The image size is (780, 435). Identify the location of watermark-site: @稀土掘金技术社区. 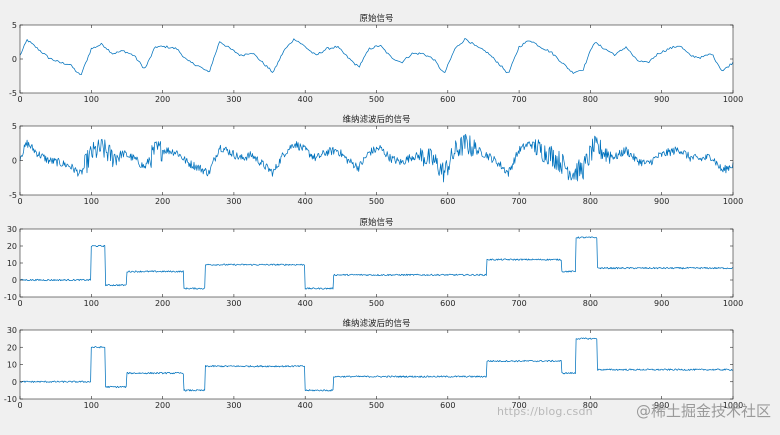
(704, 411).